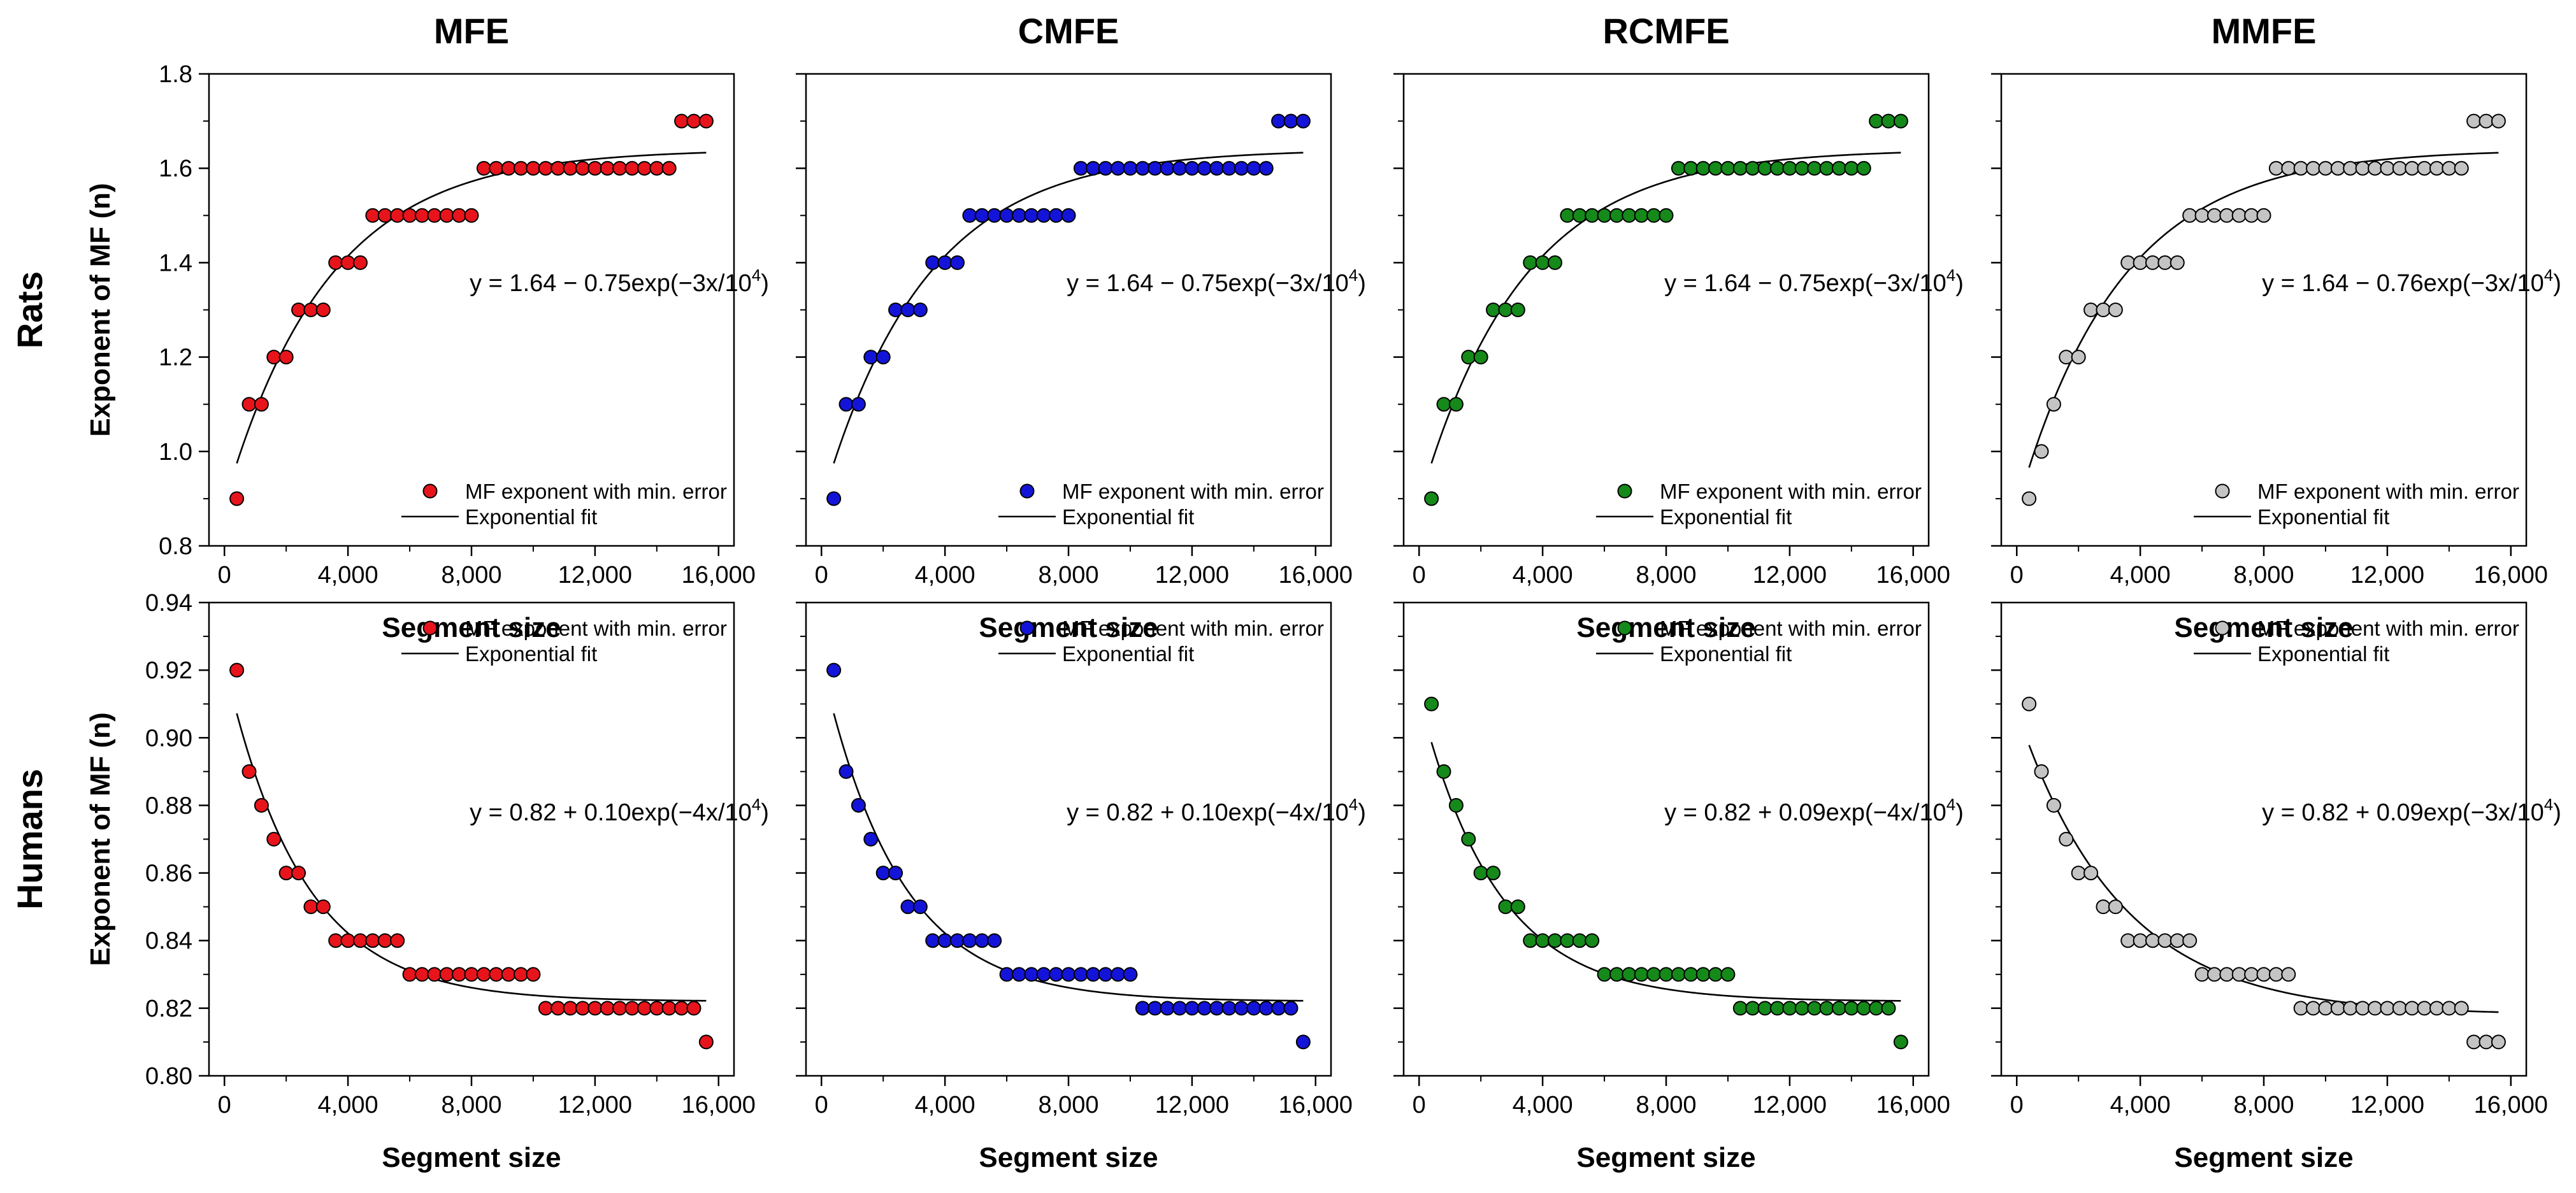 This screenshot has width=2576, height=1193. What do you see at coordinates (471, 31) in the screenshot?
I see `column-title-mfe: MFE` at bounding box center [471, 31].